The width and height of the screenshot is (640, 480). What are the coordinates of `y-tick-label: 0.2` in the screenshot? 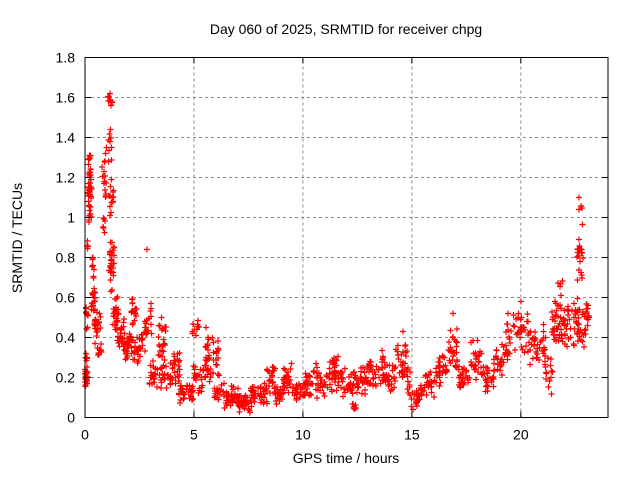 It's located at (66, 378).